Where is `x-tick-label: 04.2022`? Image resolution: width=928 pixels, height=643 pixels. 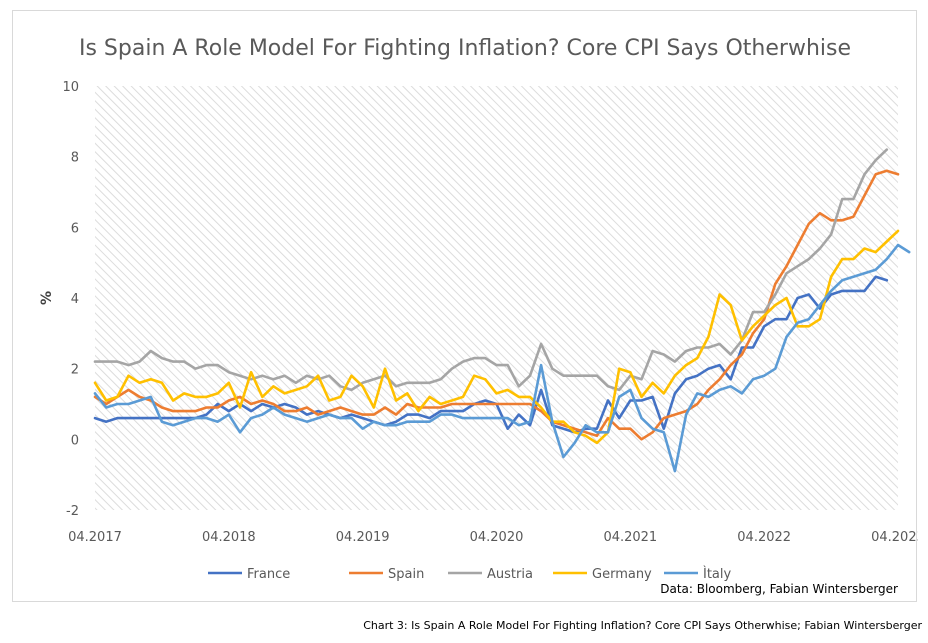 x-tick-label: 04.2022 is located at coordinates (764, 537).